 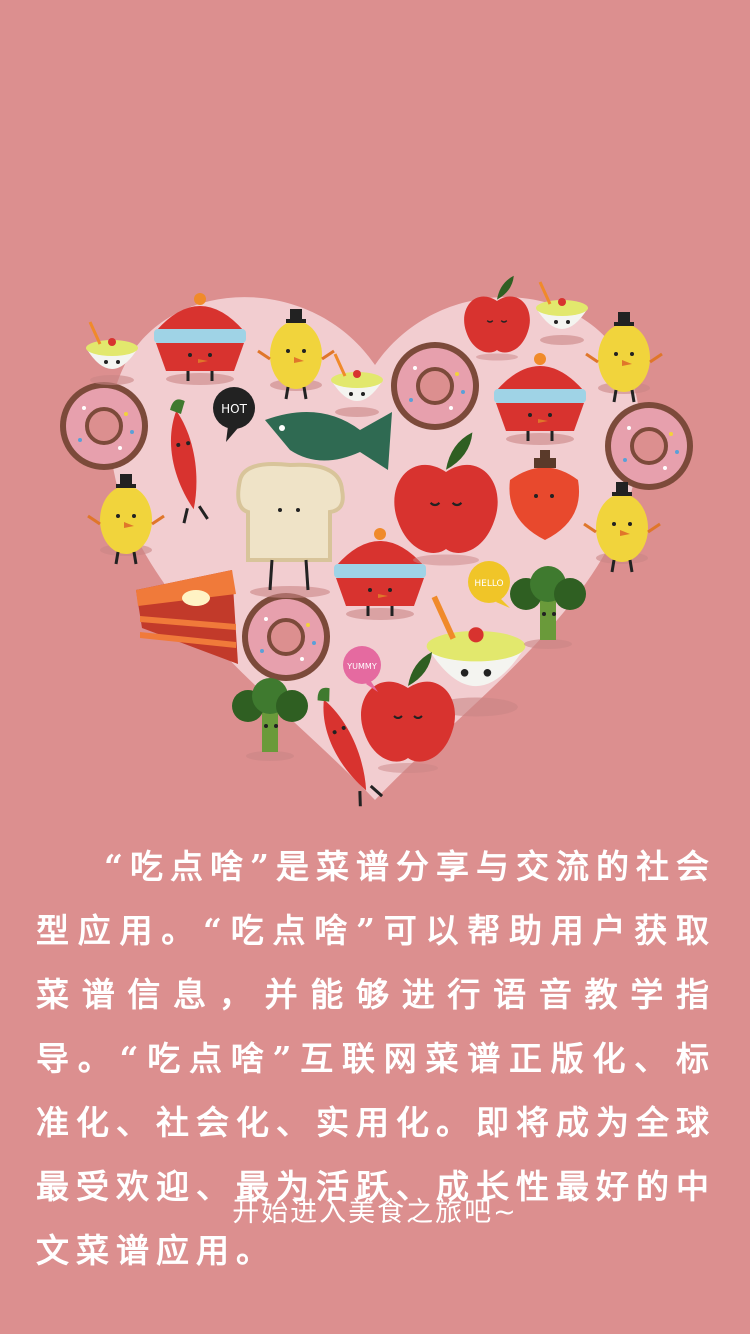 What do you see at coordinates (187, 617) in the screenshot?
I see `cake-slice-icon` at bounding box center [187, 617].